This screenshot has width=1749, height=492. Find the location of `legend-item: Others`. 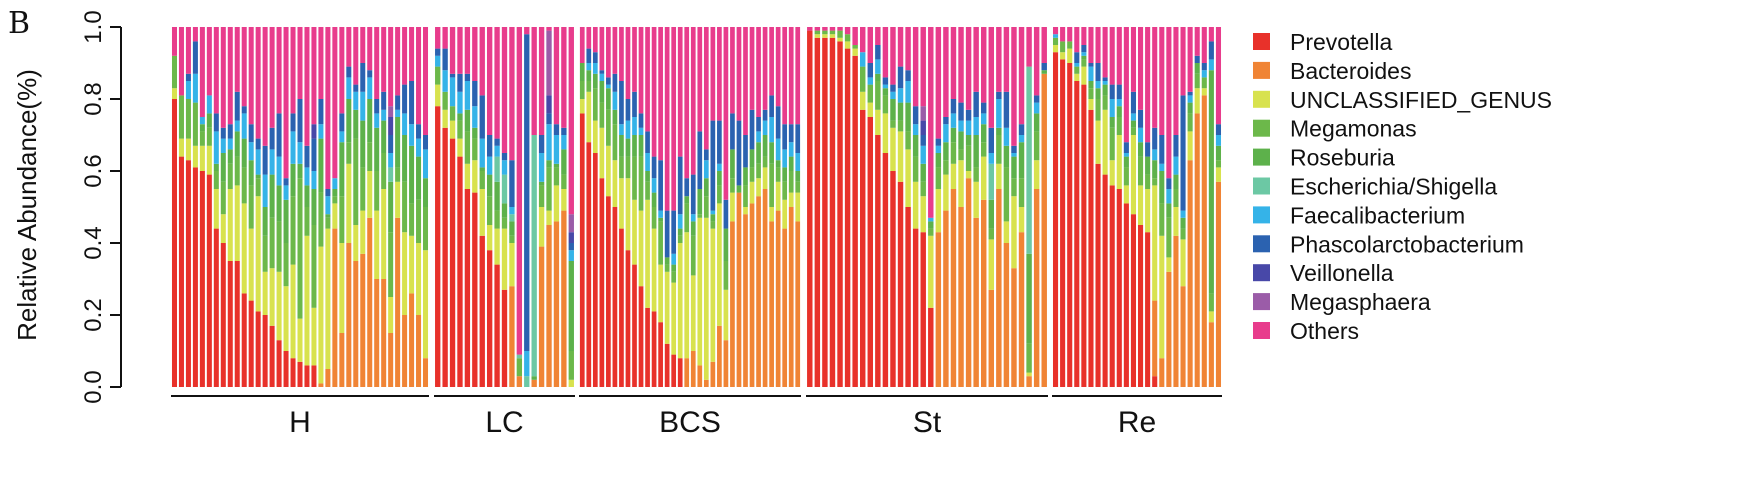

legend-item: Others is located at coordinates (1306, 331).